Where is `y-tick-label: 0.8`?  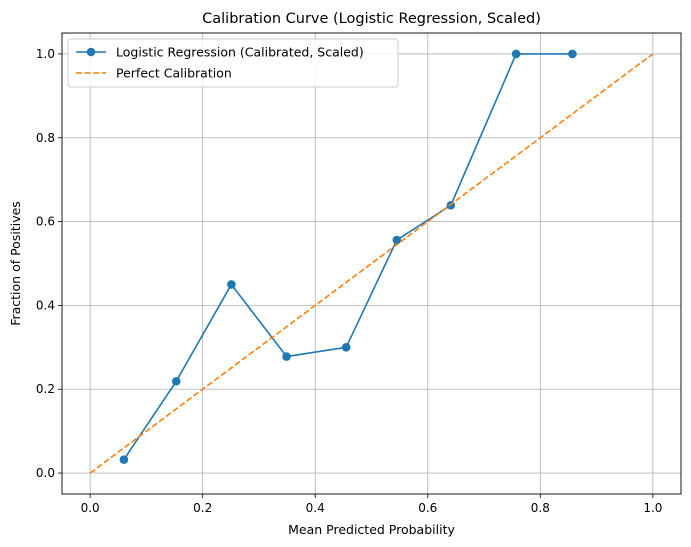
y-tick-label: 0.8 is located at coordinates (45, 138).